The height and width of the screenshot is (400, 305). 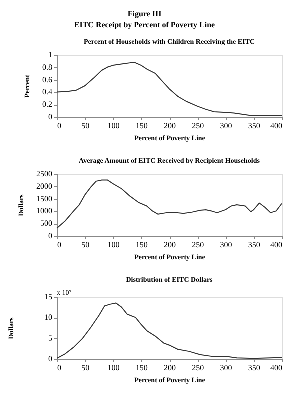 I want to click on y-tick-label: 0.4, so click(x=47, y=92).